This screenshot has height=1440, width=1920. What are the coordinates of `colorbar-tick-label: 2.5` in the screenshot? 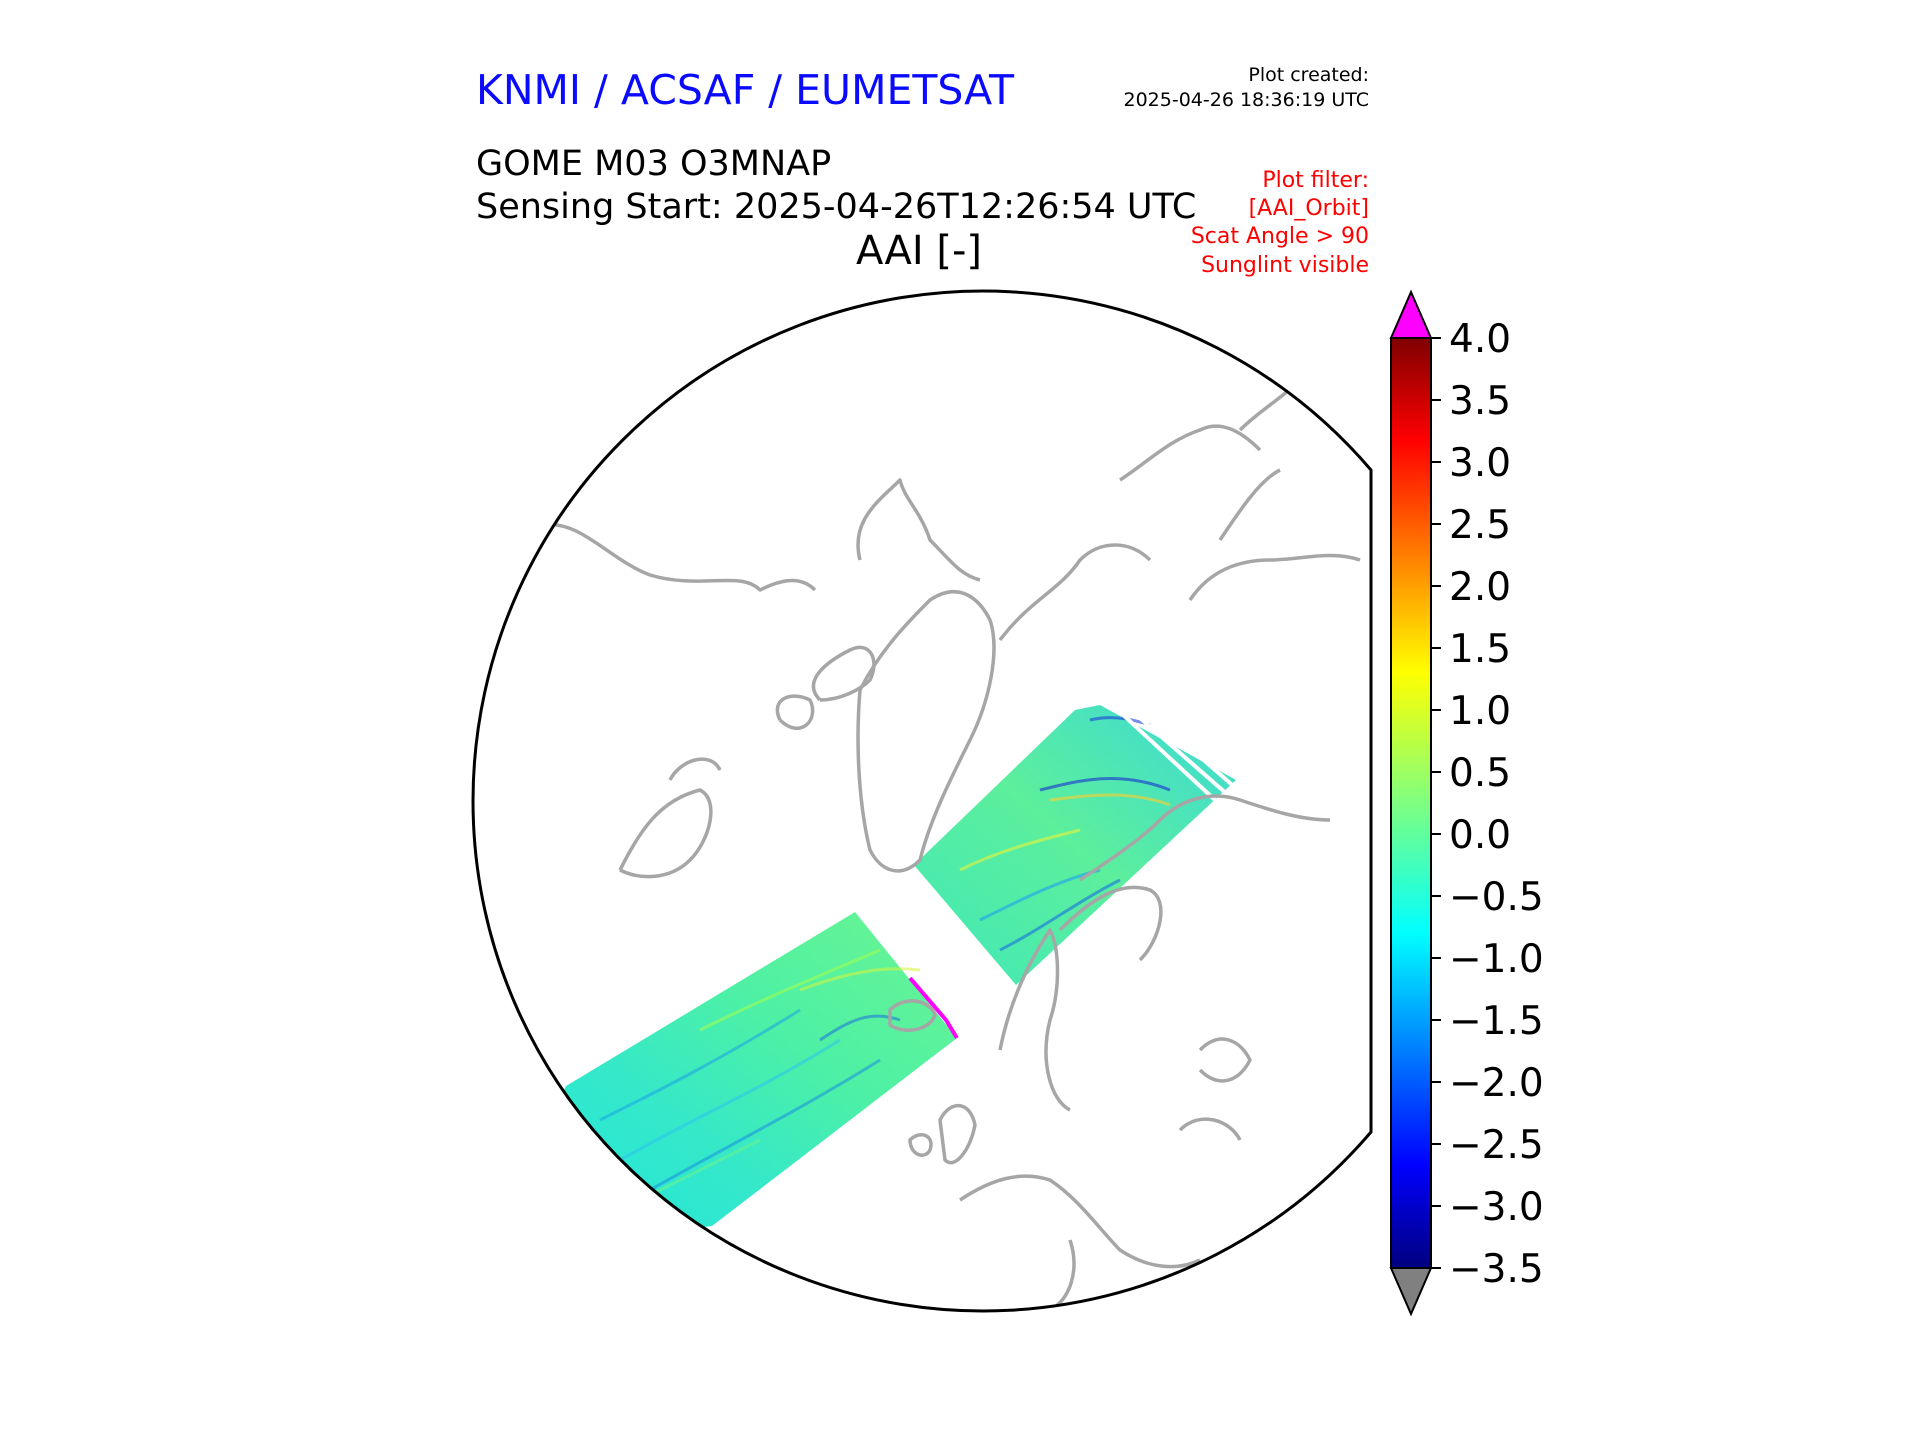 It's located at (1480, 525).